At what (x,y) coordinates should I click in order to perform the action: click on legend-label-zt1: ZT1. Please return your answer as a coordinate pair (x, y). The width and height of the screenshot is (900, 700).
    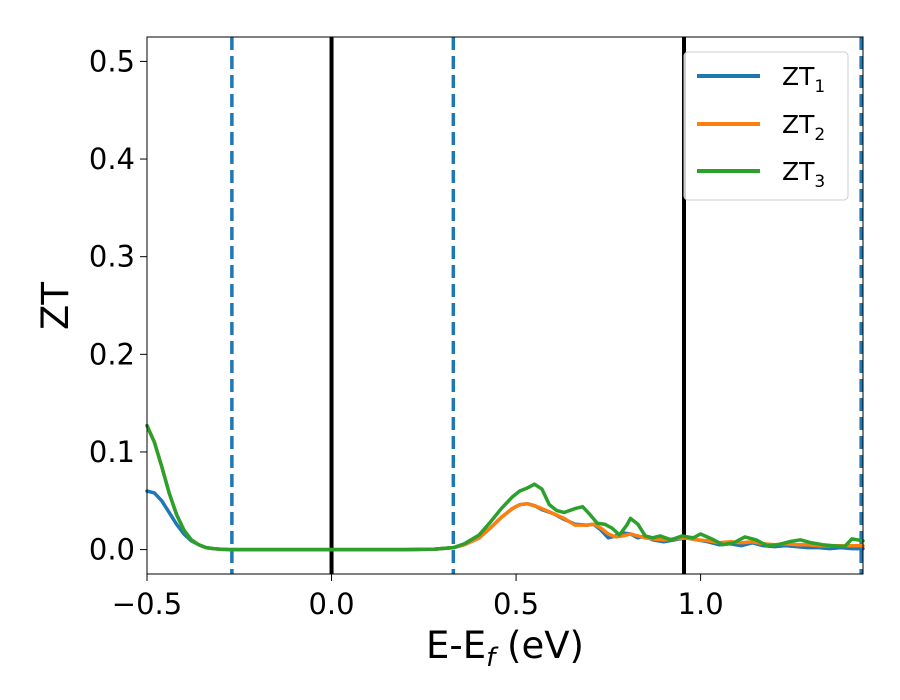
    Looking at the image, I should click on (803, 79).